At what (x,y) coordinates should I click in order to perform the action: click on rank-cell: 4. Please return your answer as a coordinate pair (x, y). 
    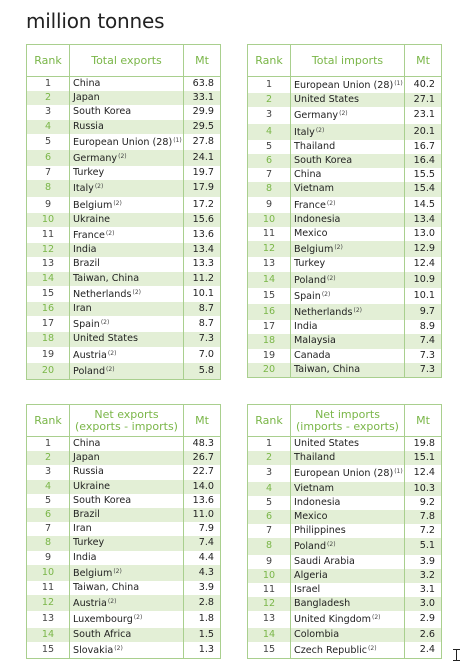
    Looking at the image, I should click on (48, 126).